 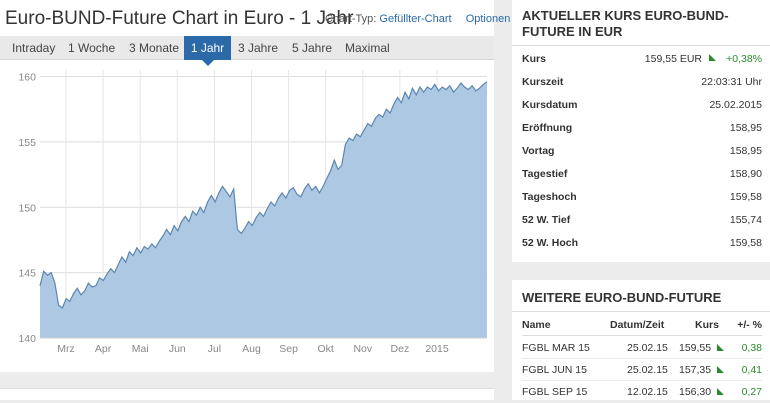 What do you see at coordinates (437, 349) in the screenshot?
I see `x-tick-label: 2015` at bounding box center [437, 349].